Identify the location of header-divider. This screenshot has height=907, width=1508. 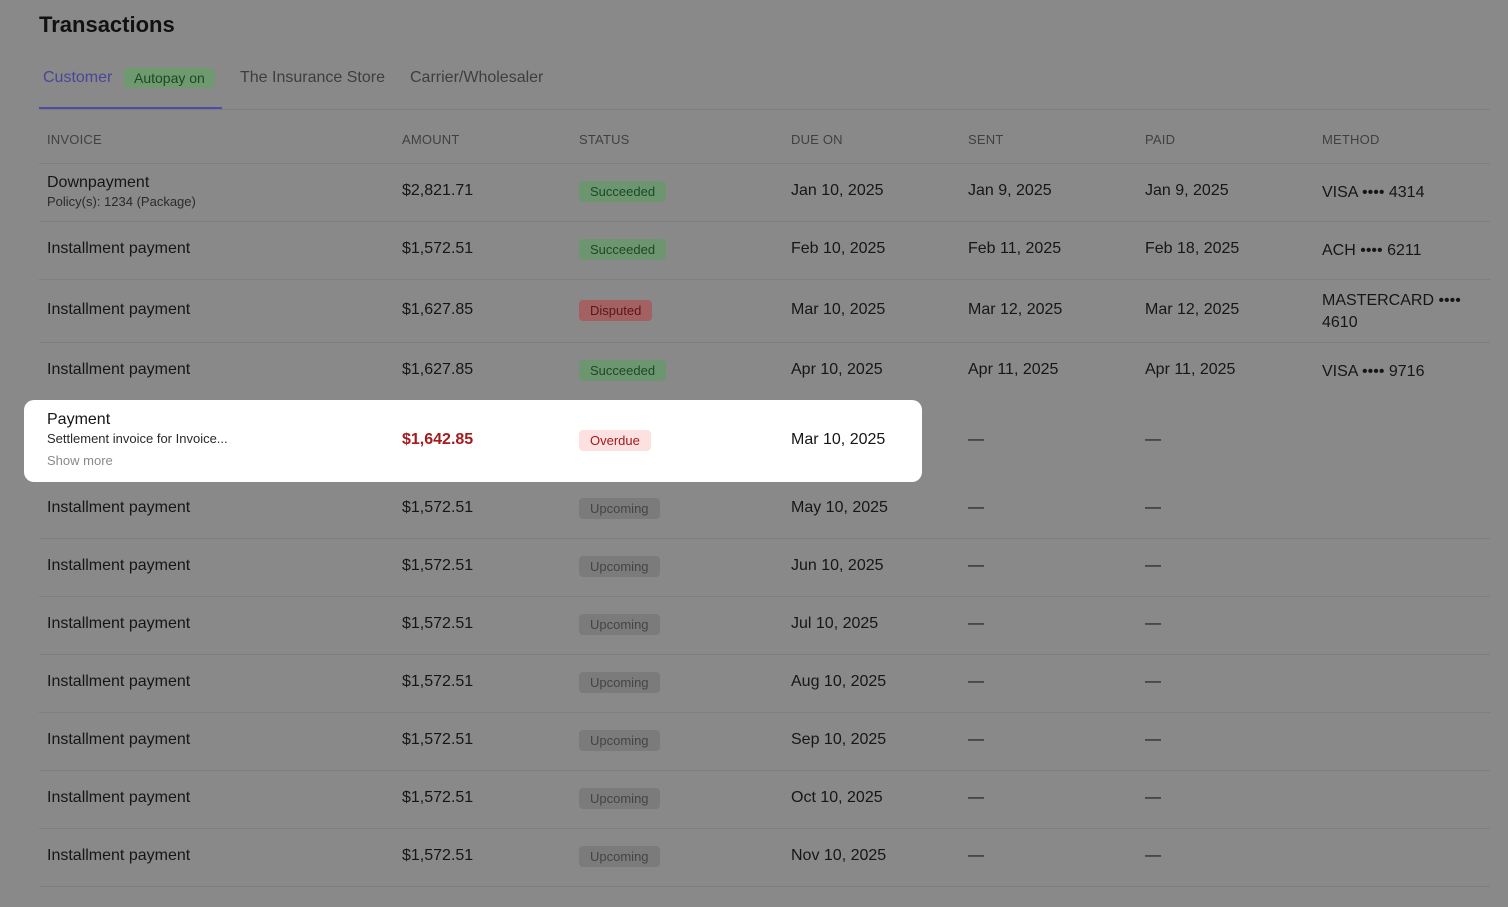
(764, 163).